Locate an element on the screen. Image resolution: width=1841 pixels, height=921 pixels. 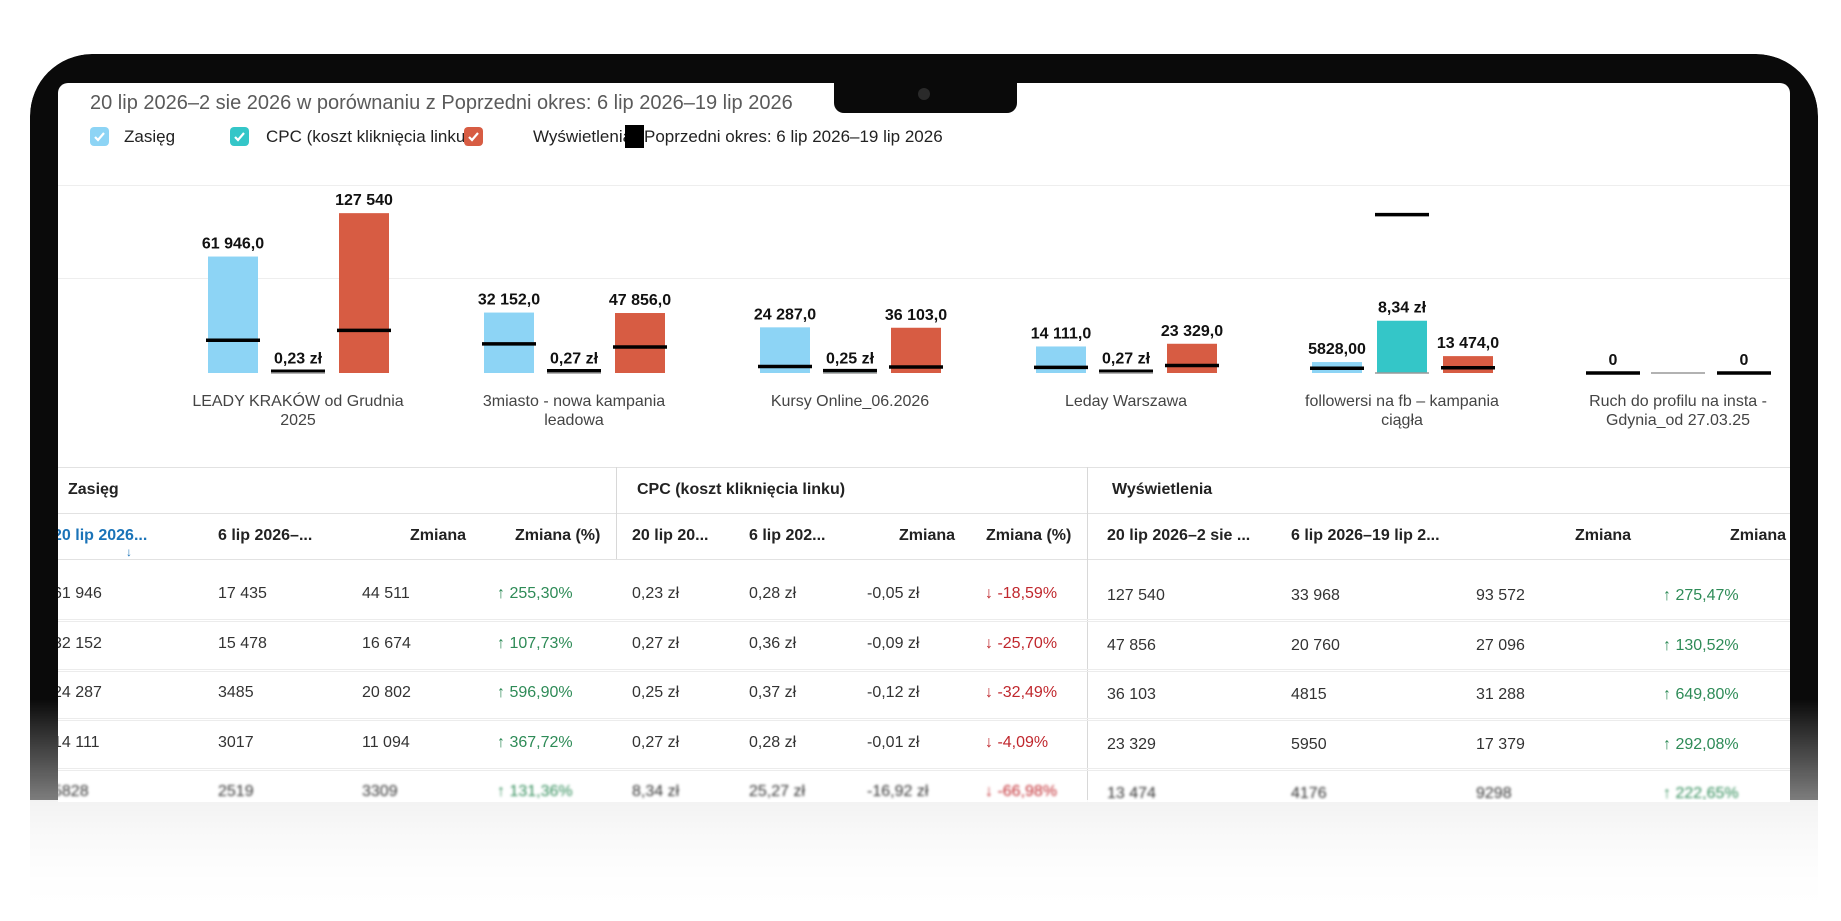
data-label: 14 111,0 is located at coordinates (1061, 333).